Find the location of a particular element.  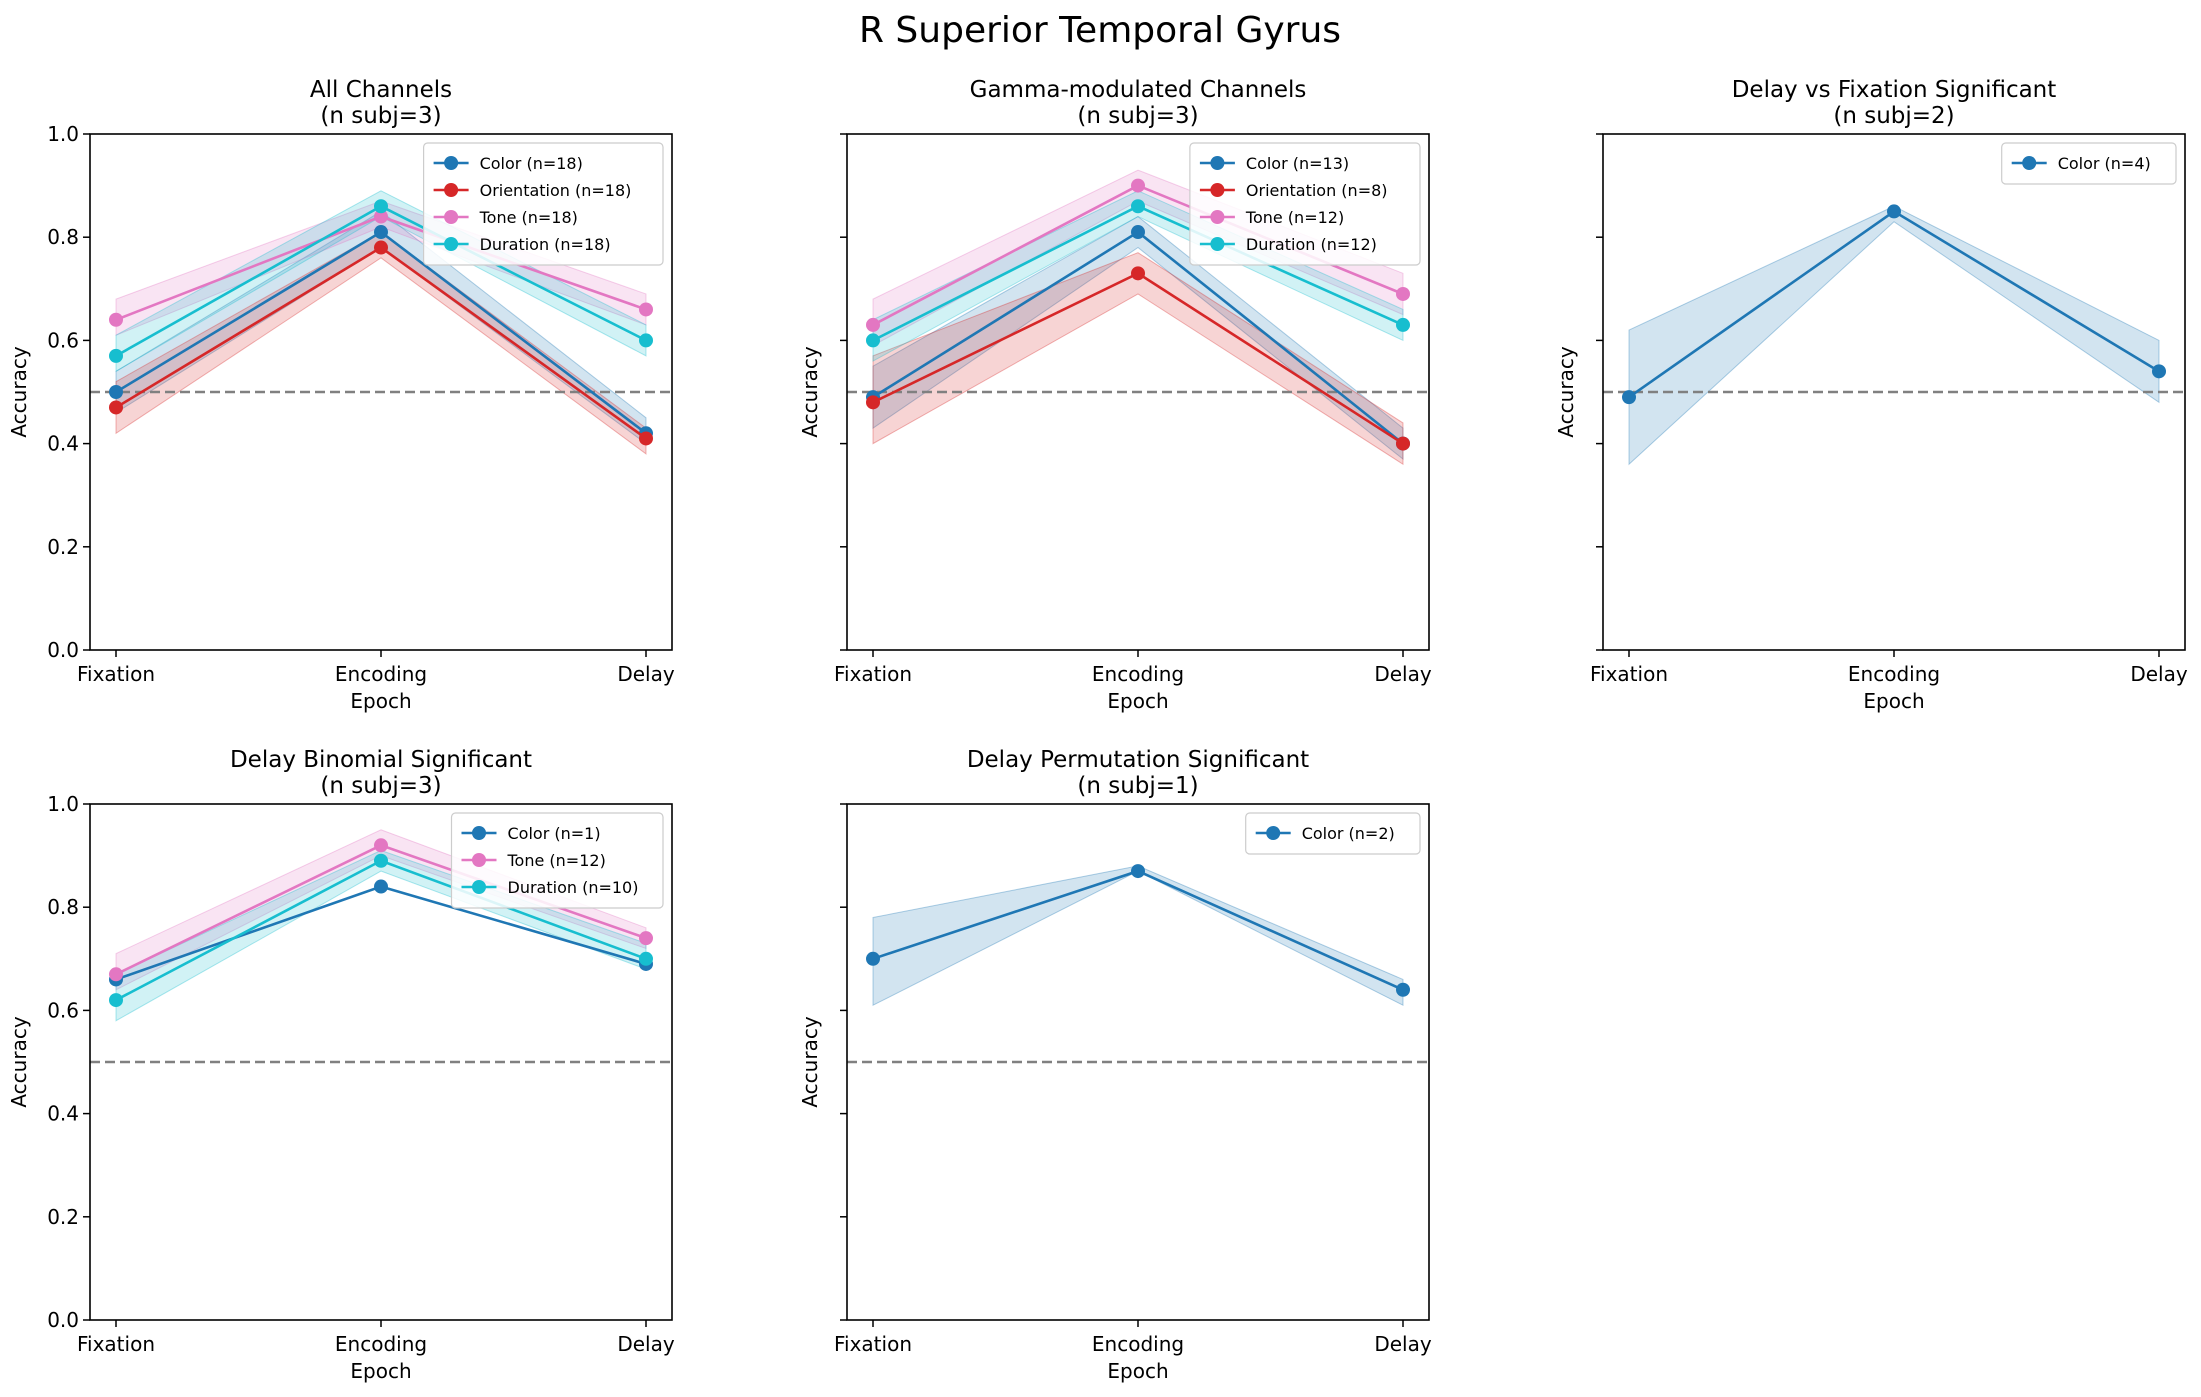

legend-label: Duration (n=12) is located at coordinates (1311, 244).